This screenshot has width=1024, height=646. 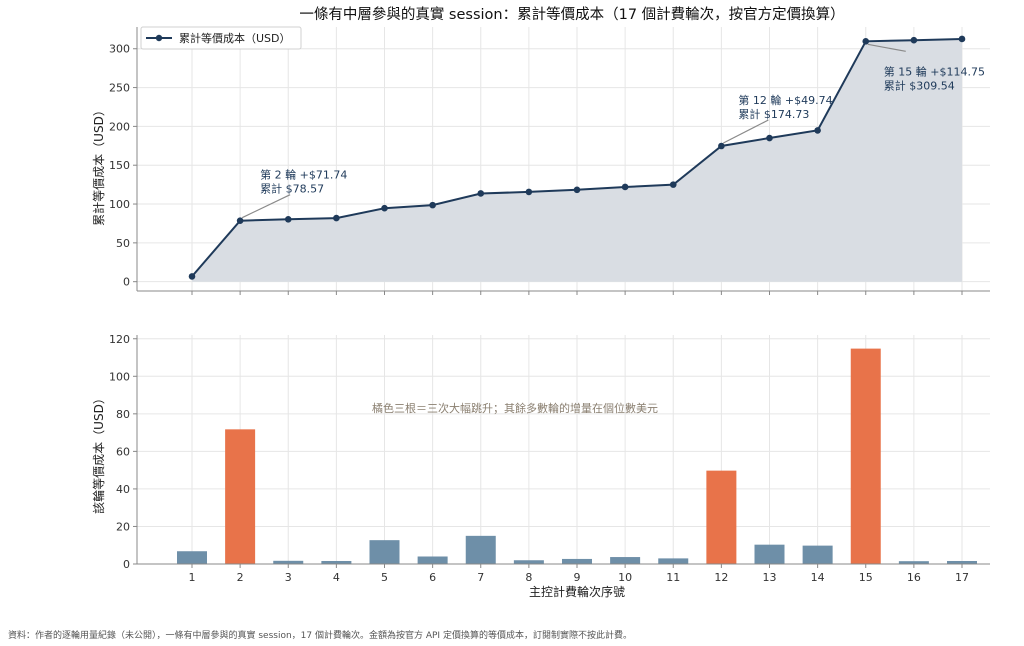 I want to click on bottom-x-tick-label: 6, so click(x=432, y=577).